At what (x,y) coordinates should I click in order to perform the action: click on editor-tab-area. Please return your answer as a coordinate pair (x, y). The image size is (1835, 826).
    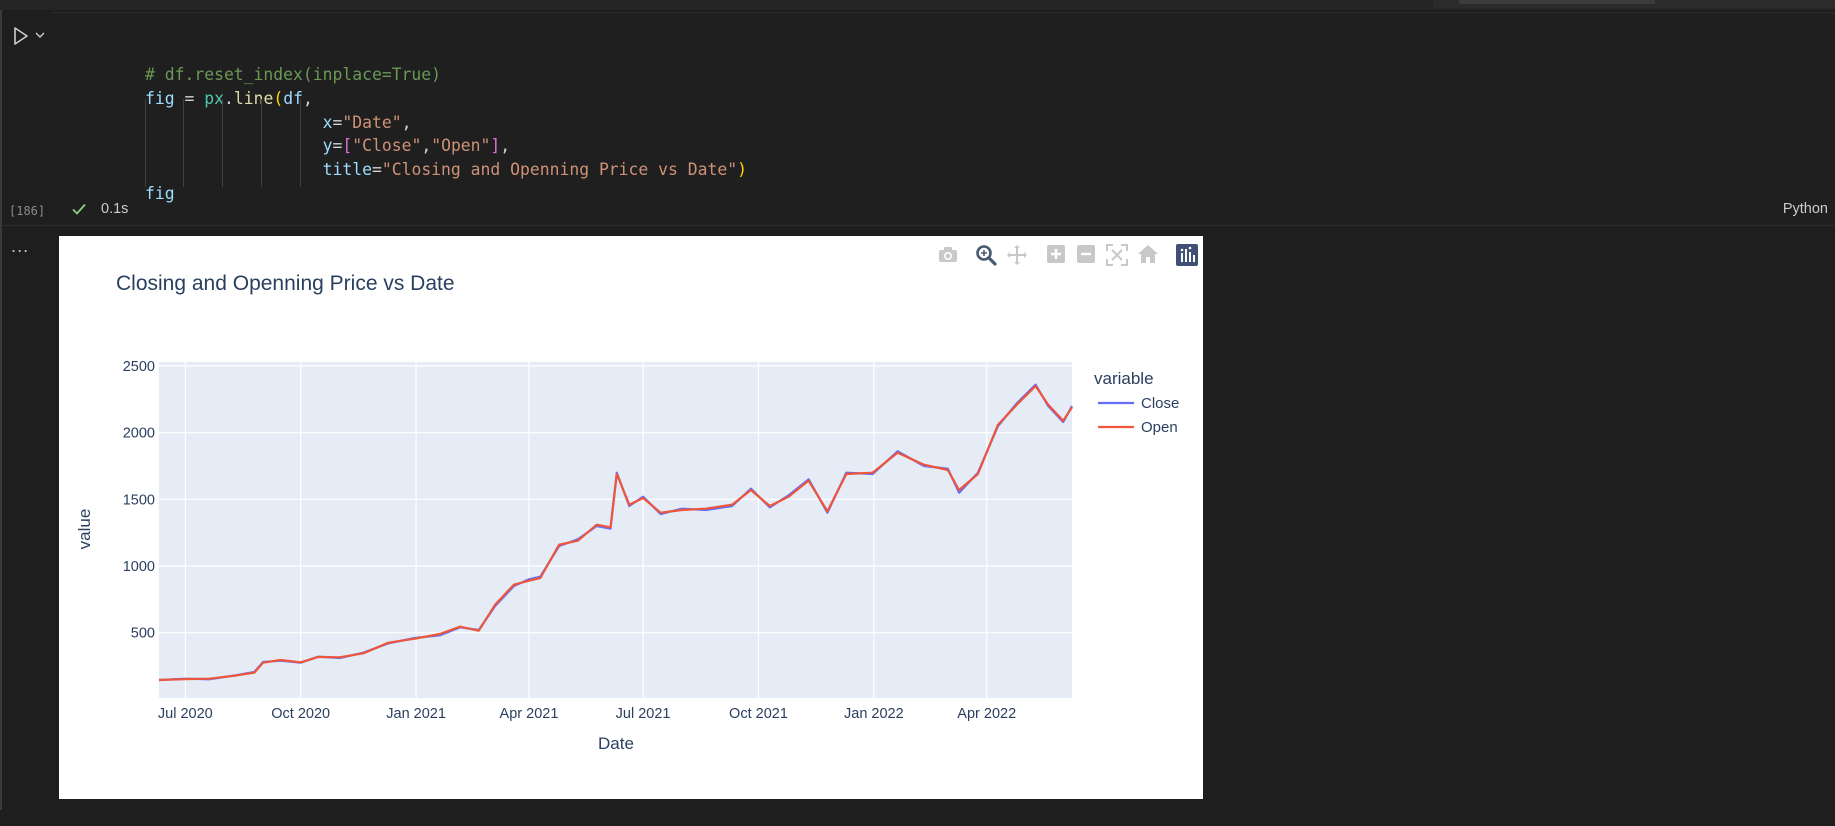
    Looking at the image, I should click on (1634, 4).